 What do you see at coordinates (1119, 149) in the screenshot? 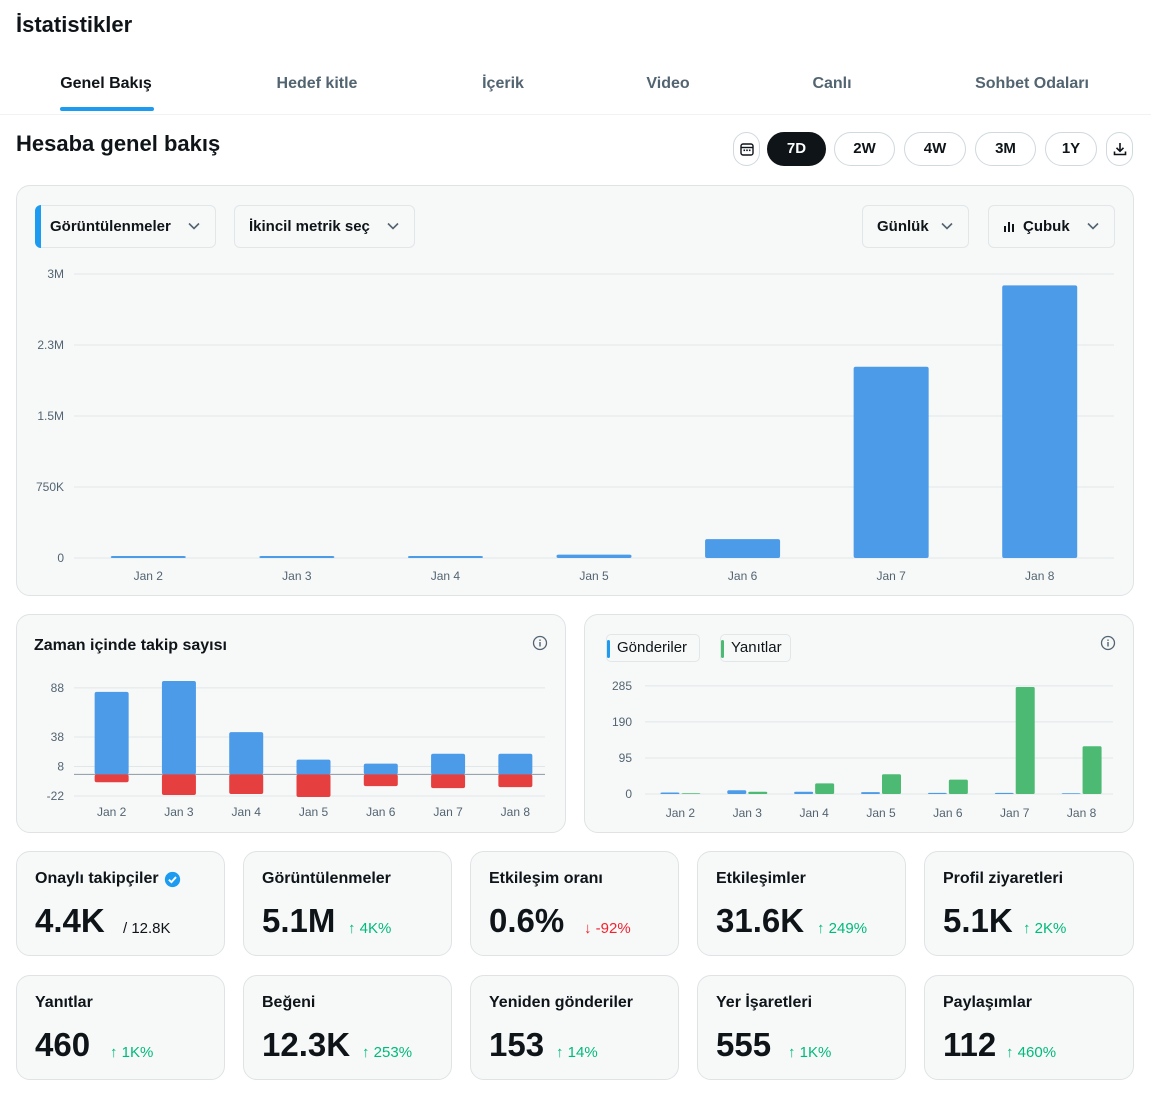
I see `download-button` at bounding box center [1119, 149].